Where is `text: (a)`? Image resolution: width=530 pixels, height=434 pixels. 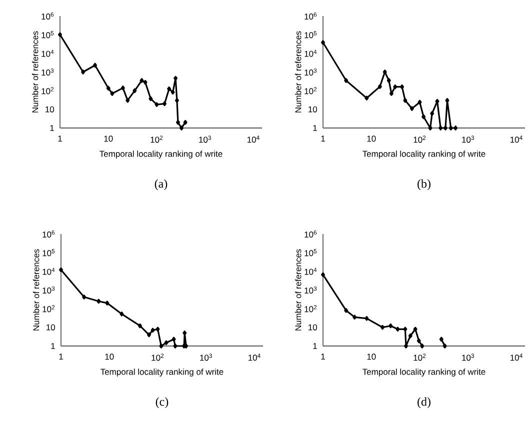 text: (a) is located at coordinates (161, 184).